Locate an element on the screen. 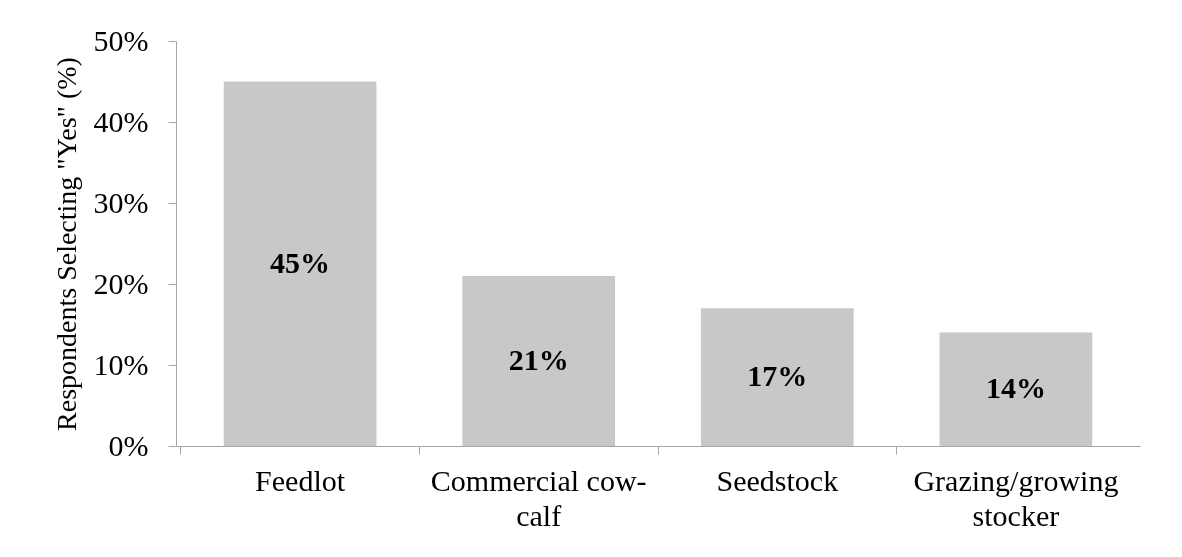 Image resolution: width=1182 pixels, height=557 pixels. data-label: 17% is located at coordinates (777, 376).